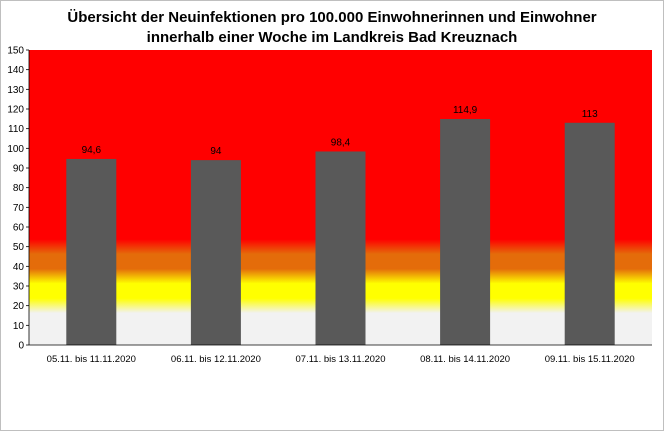 The height and width of the screenshot is (431, 664). Describe the element at coordinates (590, 359) in the screenshot. I see `x-category-label: 09.11. bis 15.11.2020` at that location.